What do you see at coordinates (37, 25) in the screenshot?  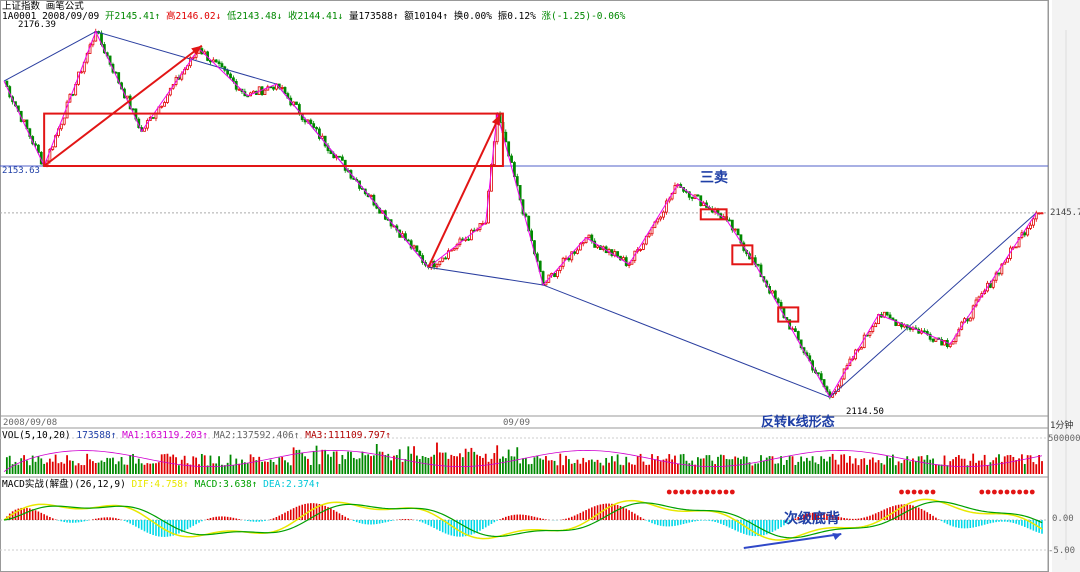 I see `high-price-label: 2176.39` at bounding box center [37, 25].